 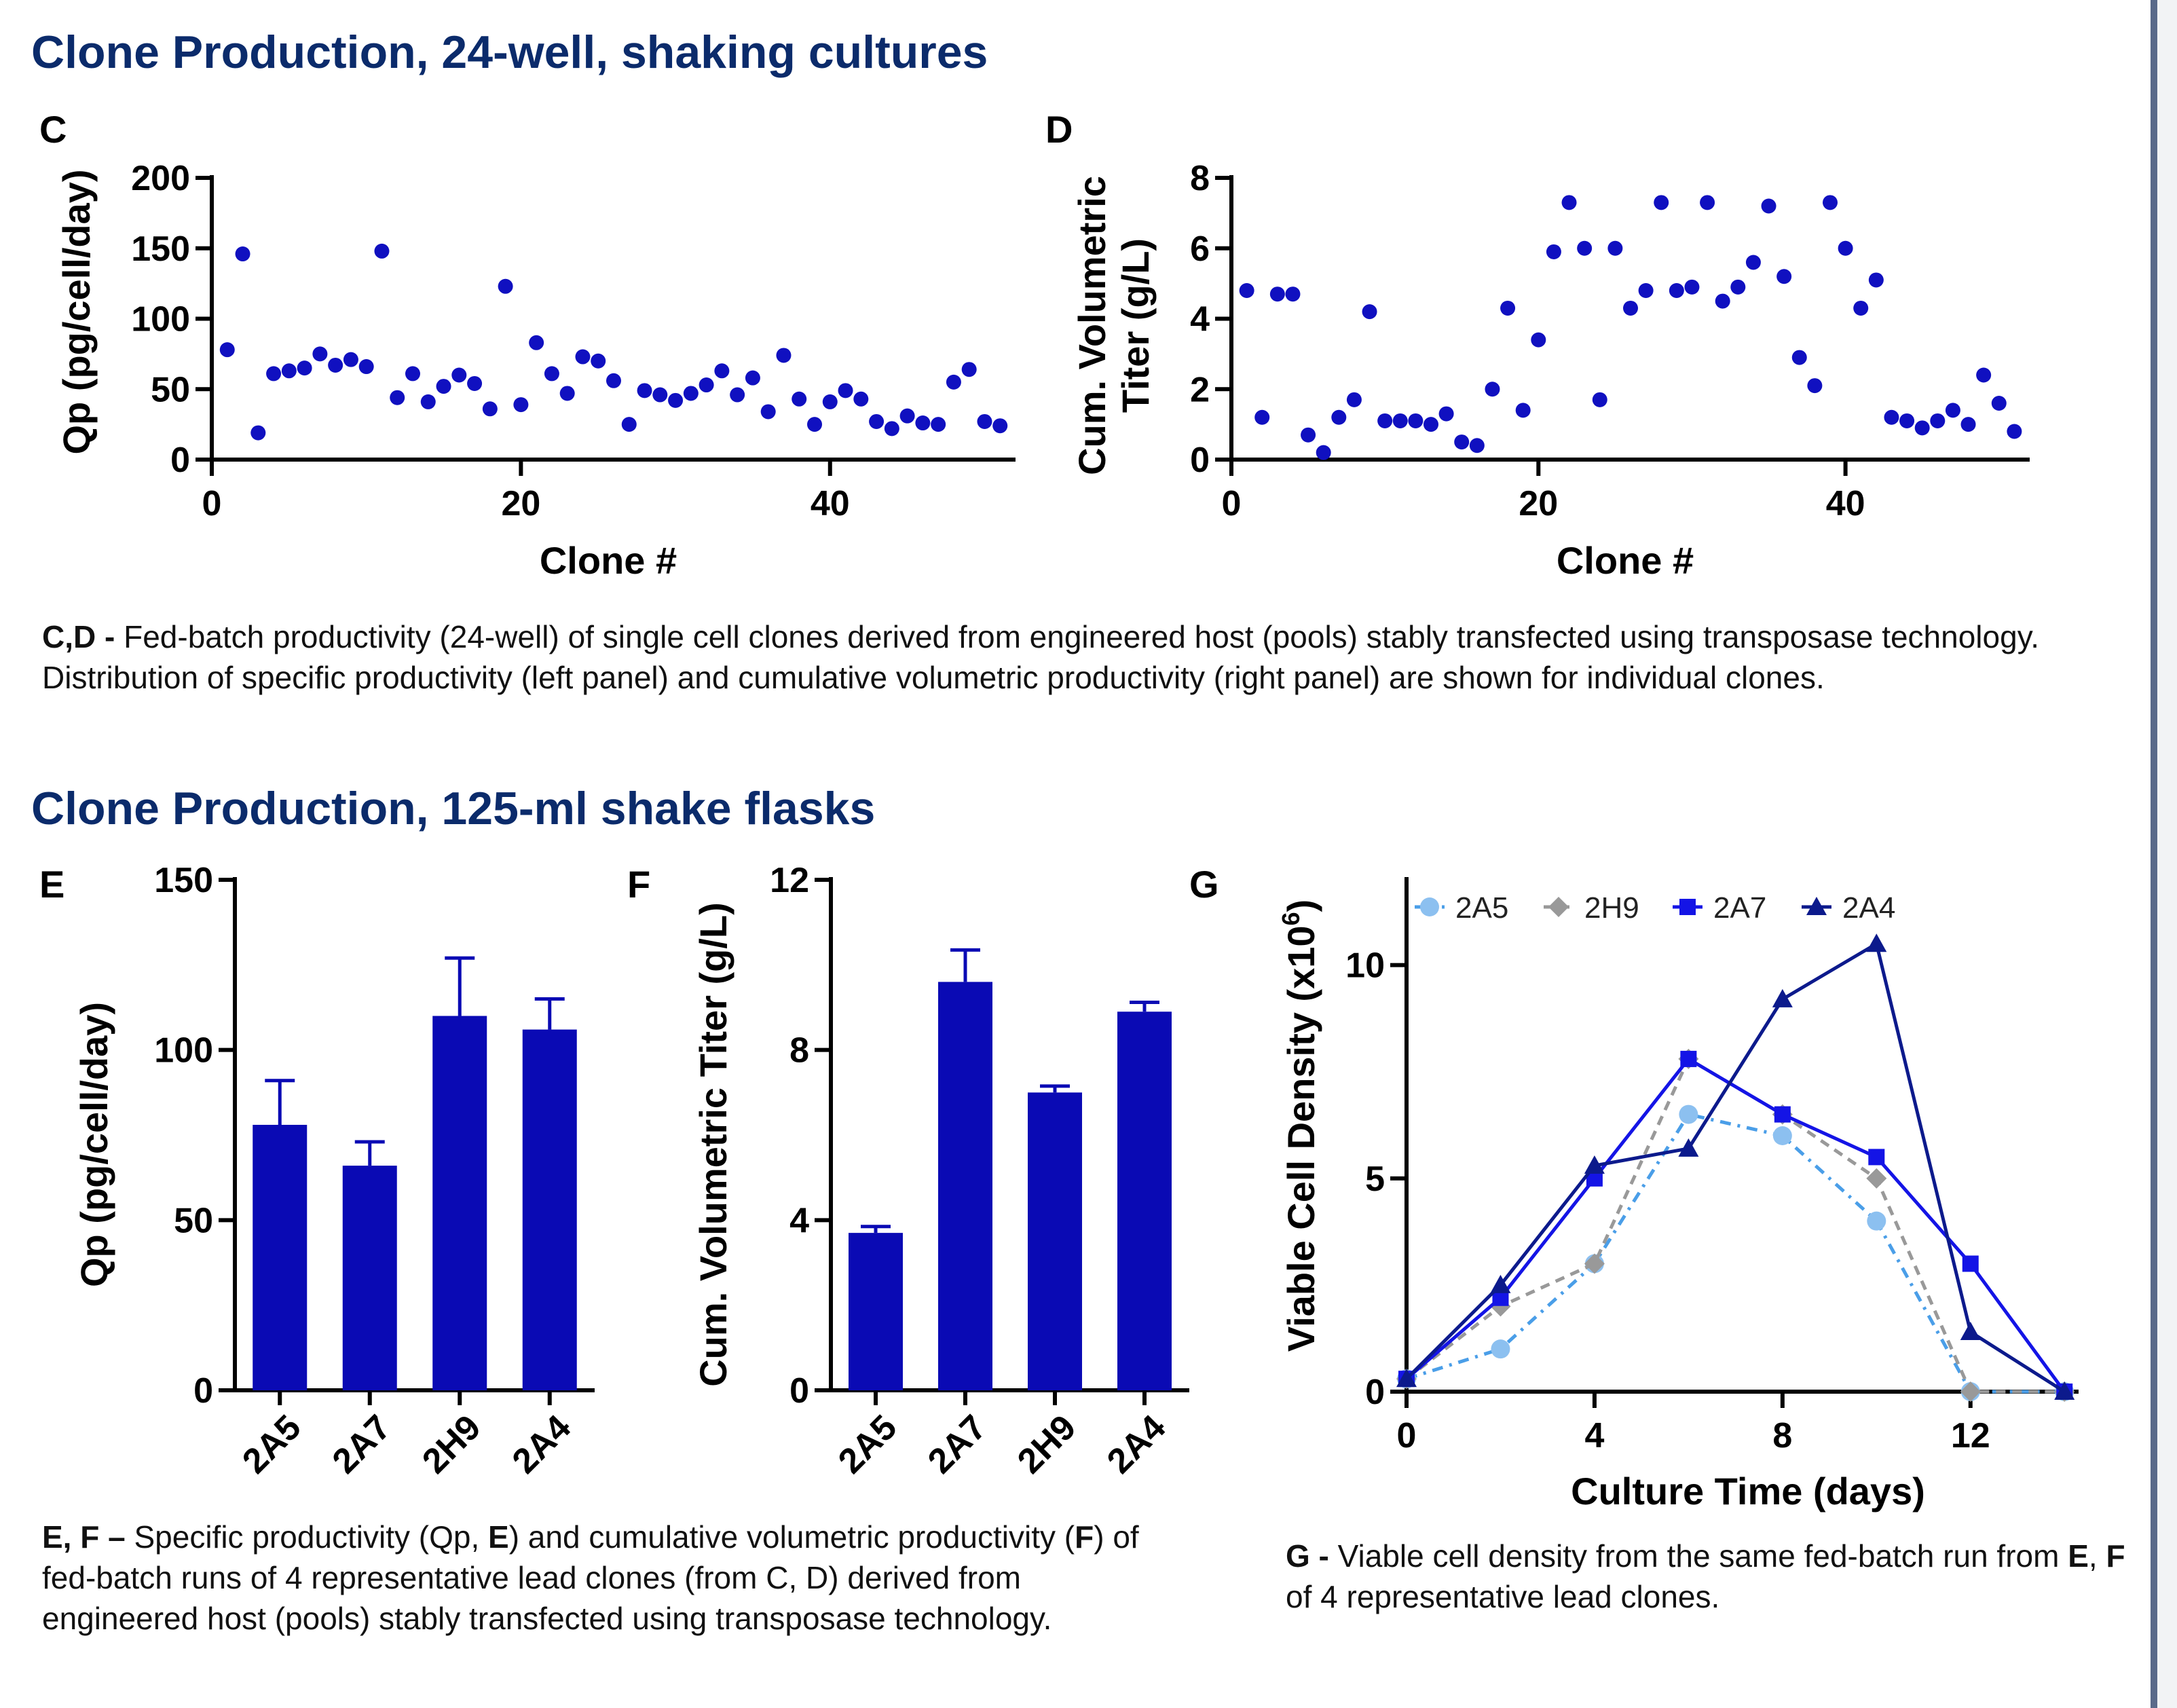 I want to click on legend-entry: 2H9, so click(x=1612, y=908).